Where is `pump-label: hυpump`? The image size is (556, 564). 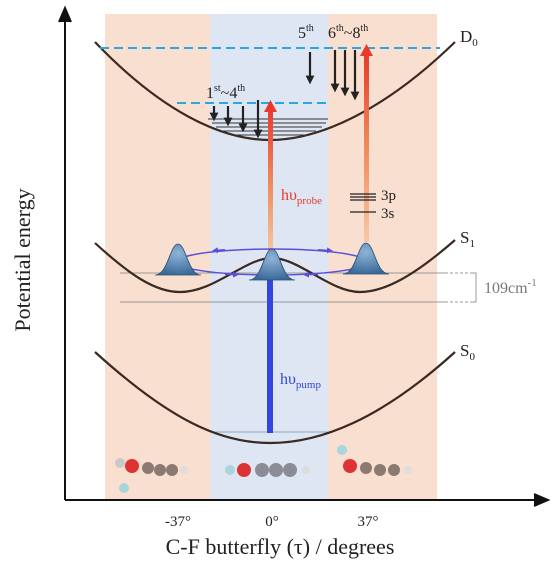
pump-label: hυpump is located at coordinates (300, 381).